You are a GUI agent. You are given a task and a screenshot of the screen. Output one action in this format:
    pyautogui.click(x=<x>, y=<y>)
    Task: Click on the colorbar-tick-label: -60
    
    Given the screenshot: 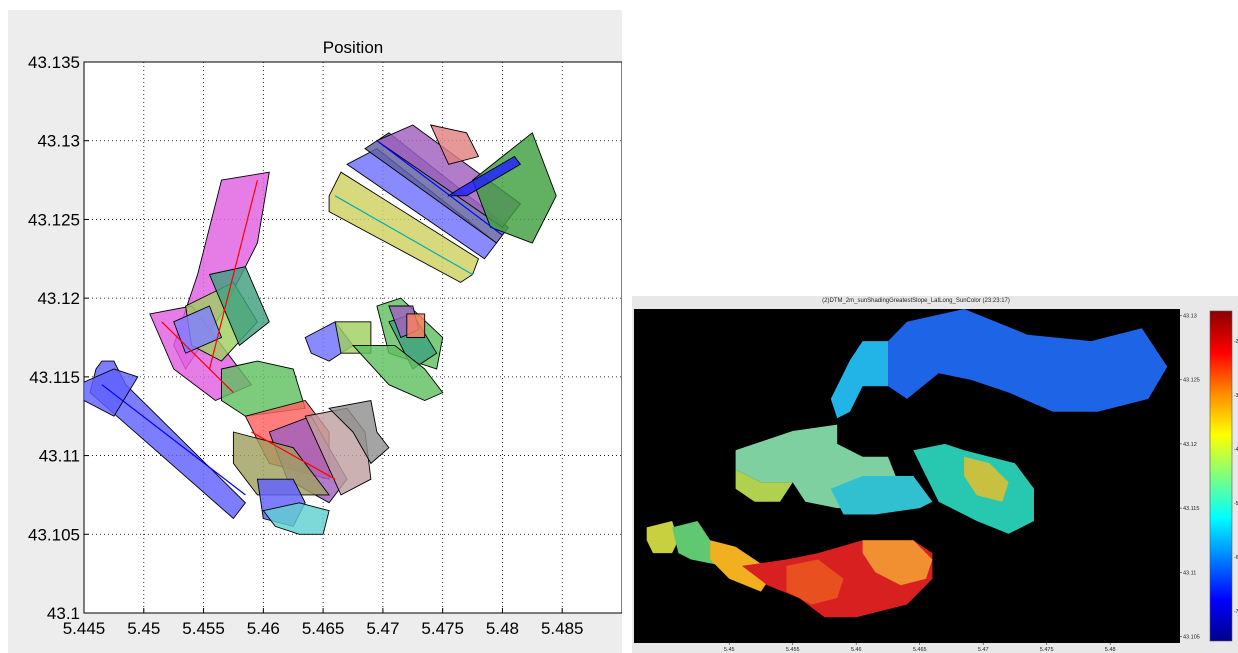 What is the action you would take?
    pyautogui.click(x=1236, y=558)
    